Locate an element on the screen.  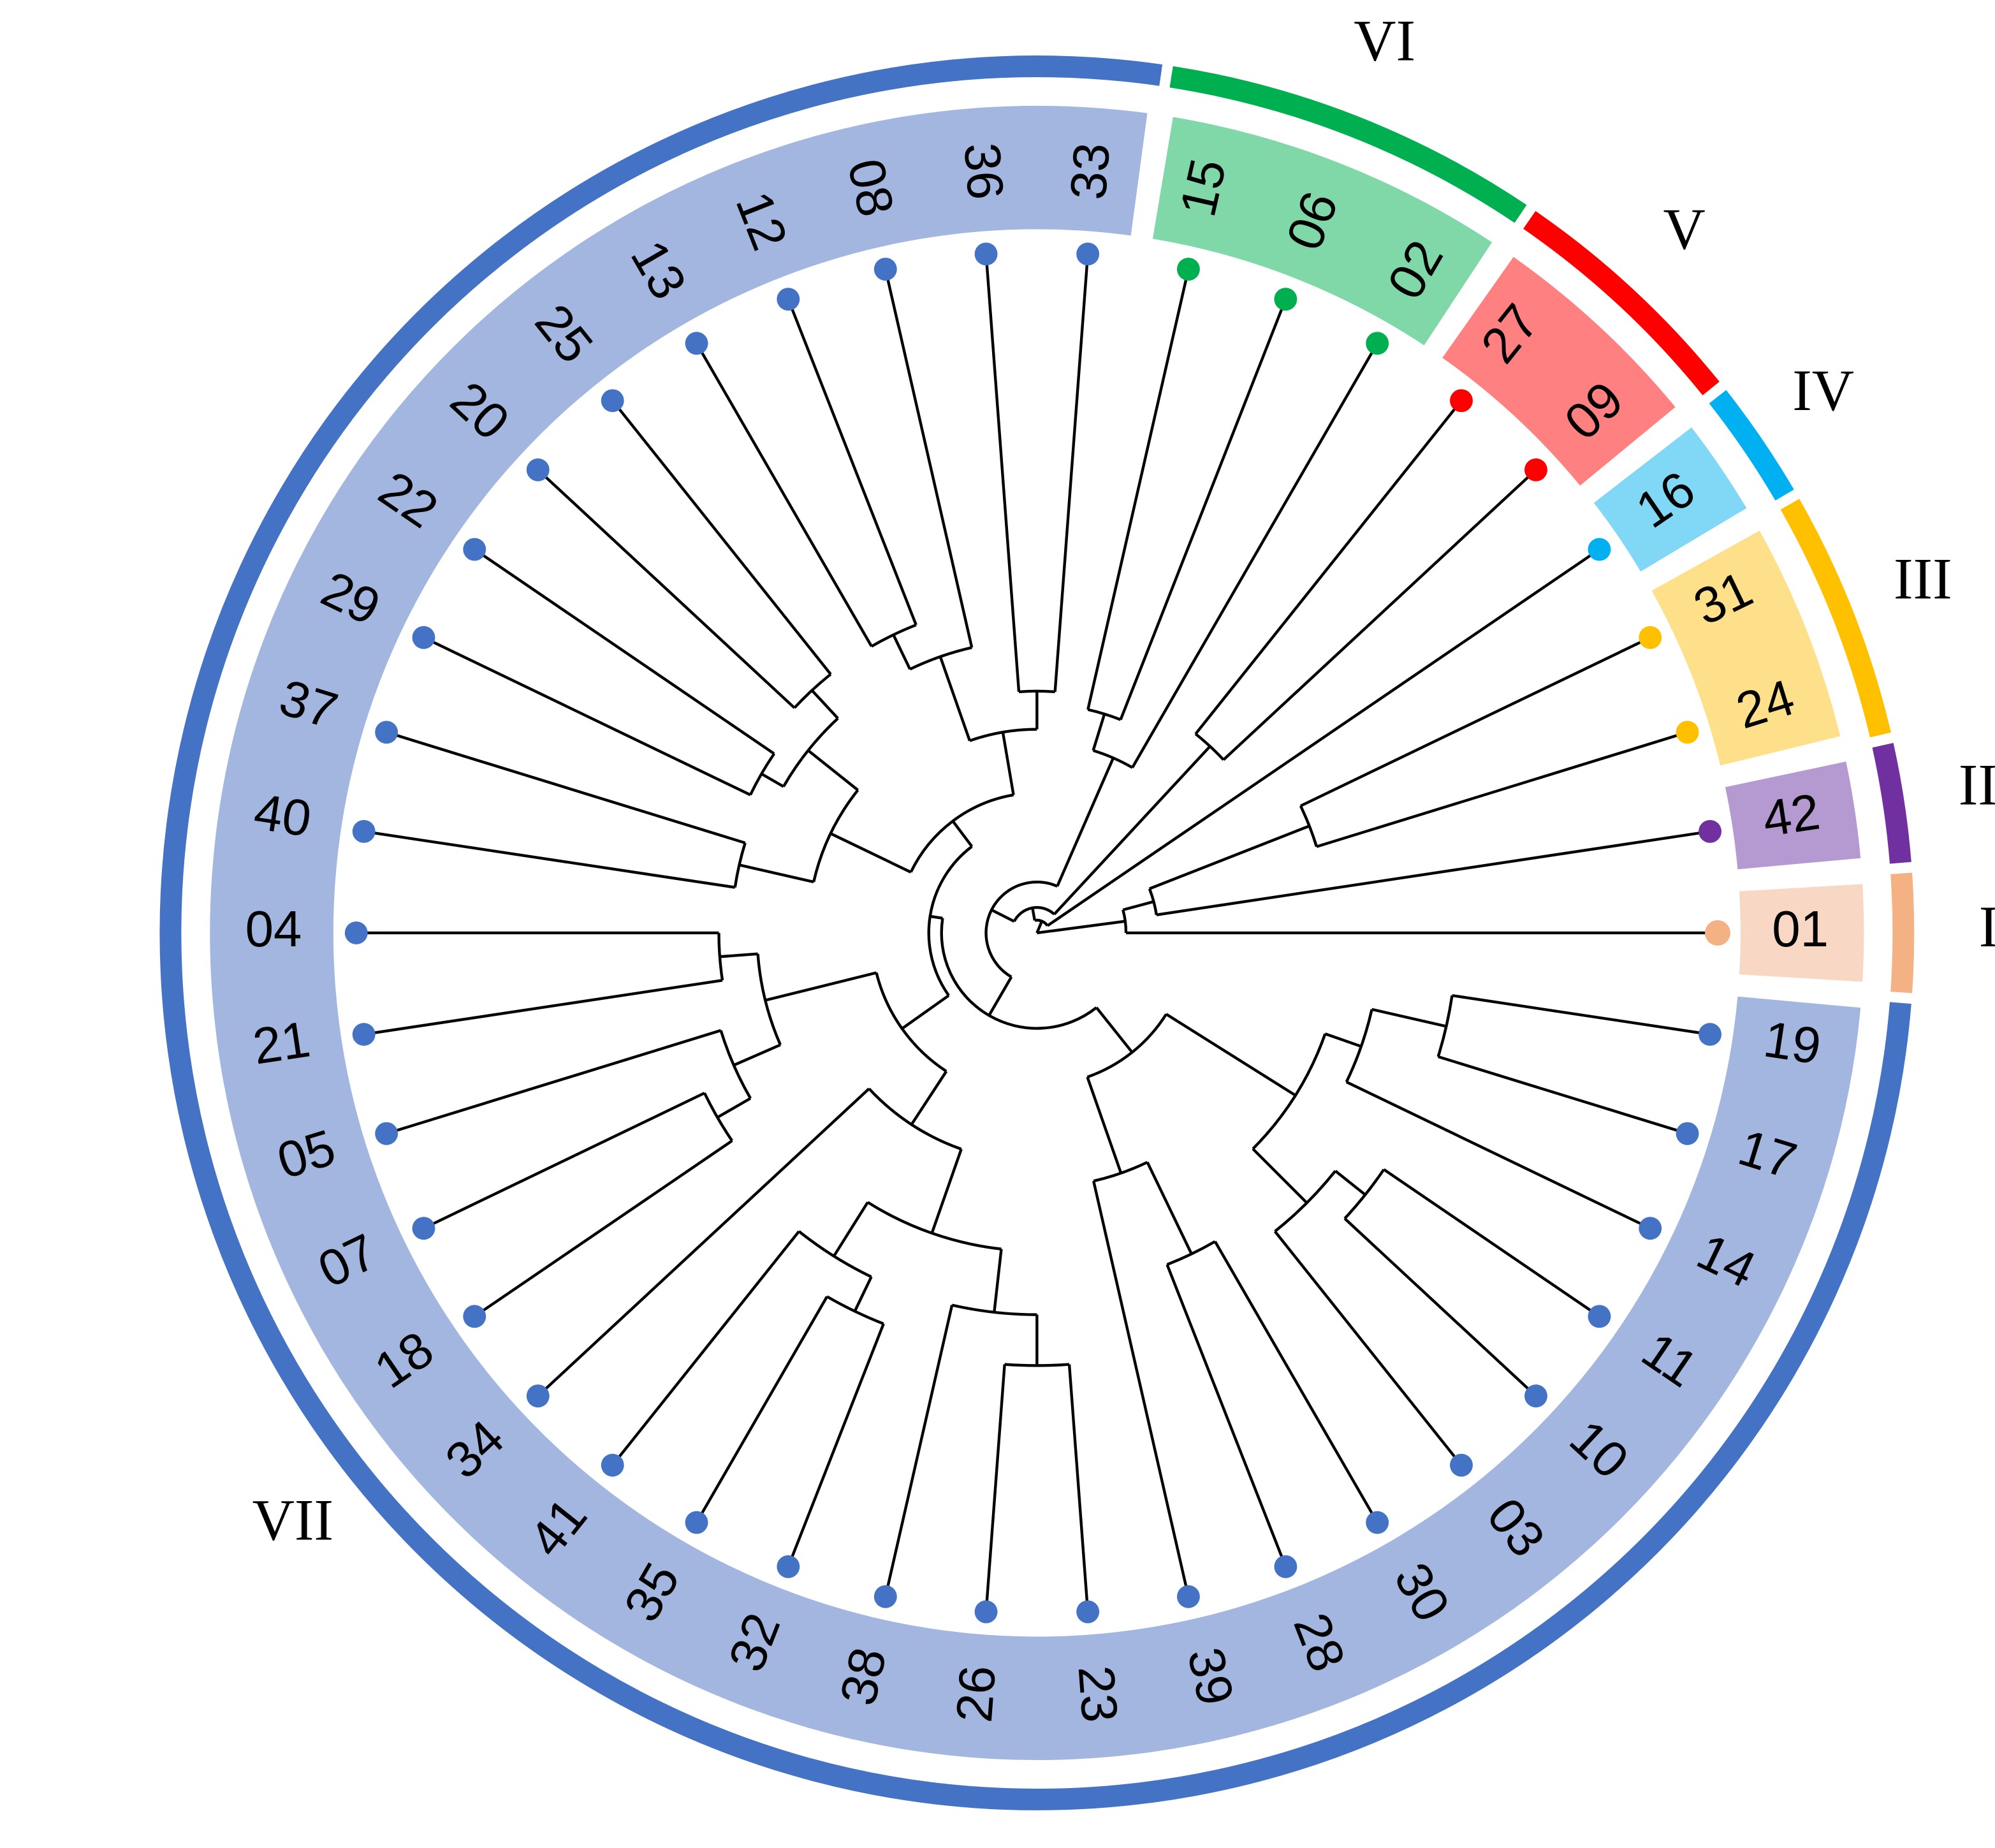
cluster-label: V is located at coordinates (1684, 228).